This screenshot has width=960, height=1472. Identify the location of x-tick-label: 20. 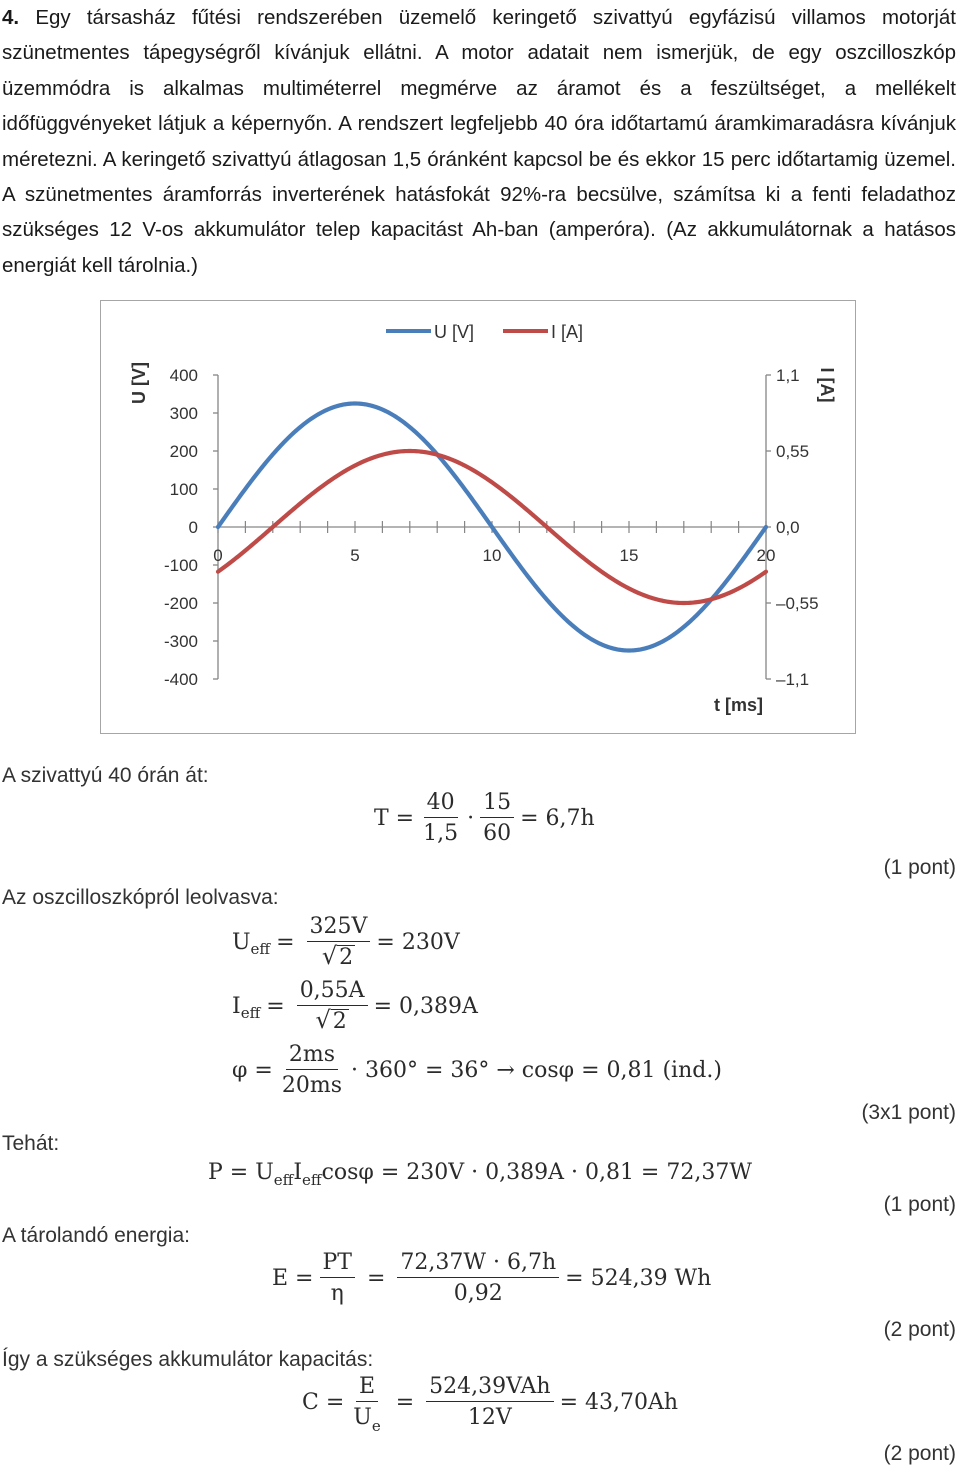
(766, 555).